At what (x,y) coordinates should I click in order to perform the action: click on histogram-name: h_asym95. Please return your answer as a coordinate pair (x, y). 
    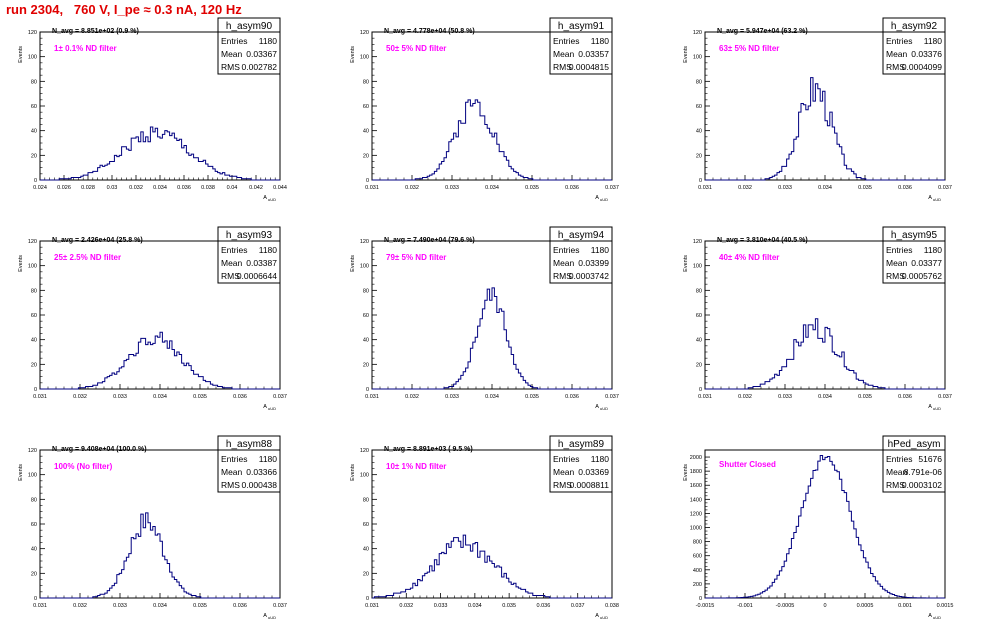
    Looking at the image, I should click on (914, 235).